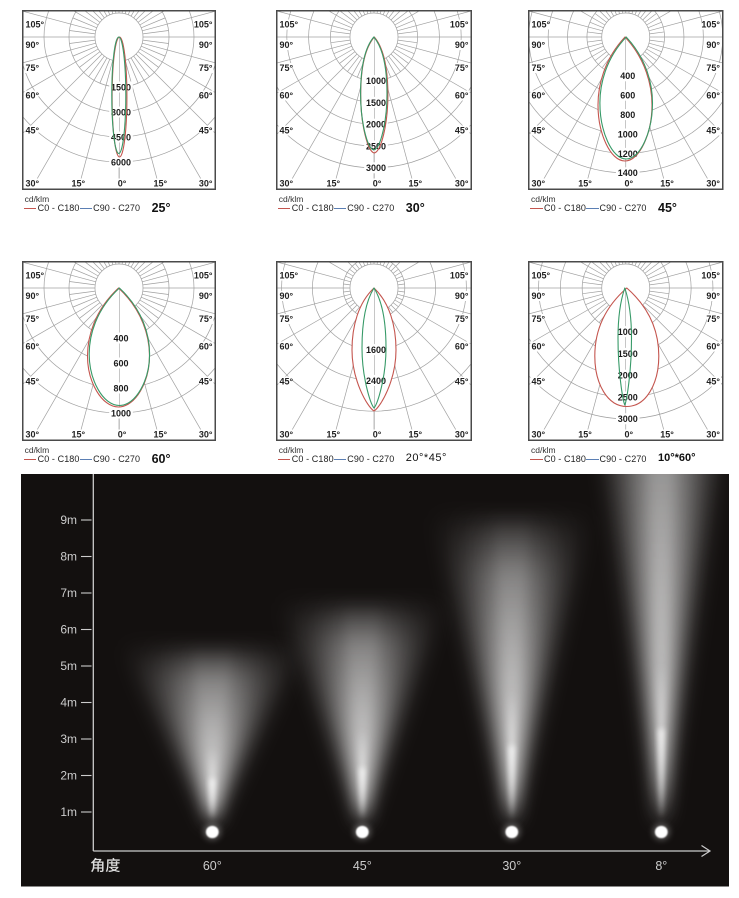 The width and height of the screenshot is (739, 898). Describe the element at coordinates (661, 866) in the screenshot. I see `svg-text: 8°` at that location.